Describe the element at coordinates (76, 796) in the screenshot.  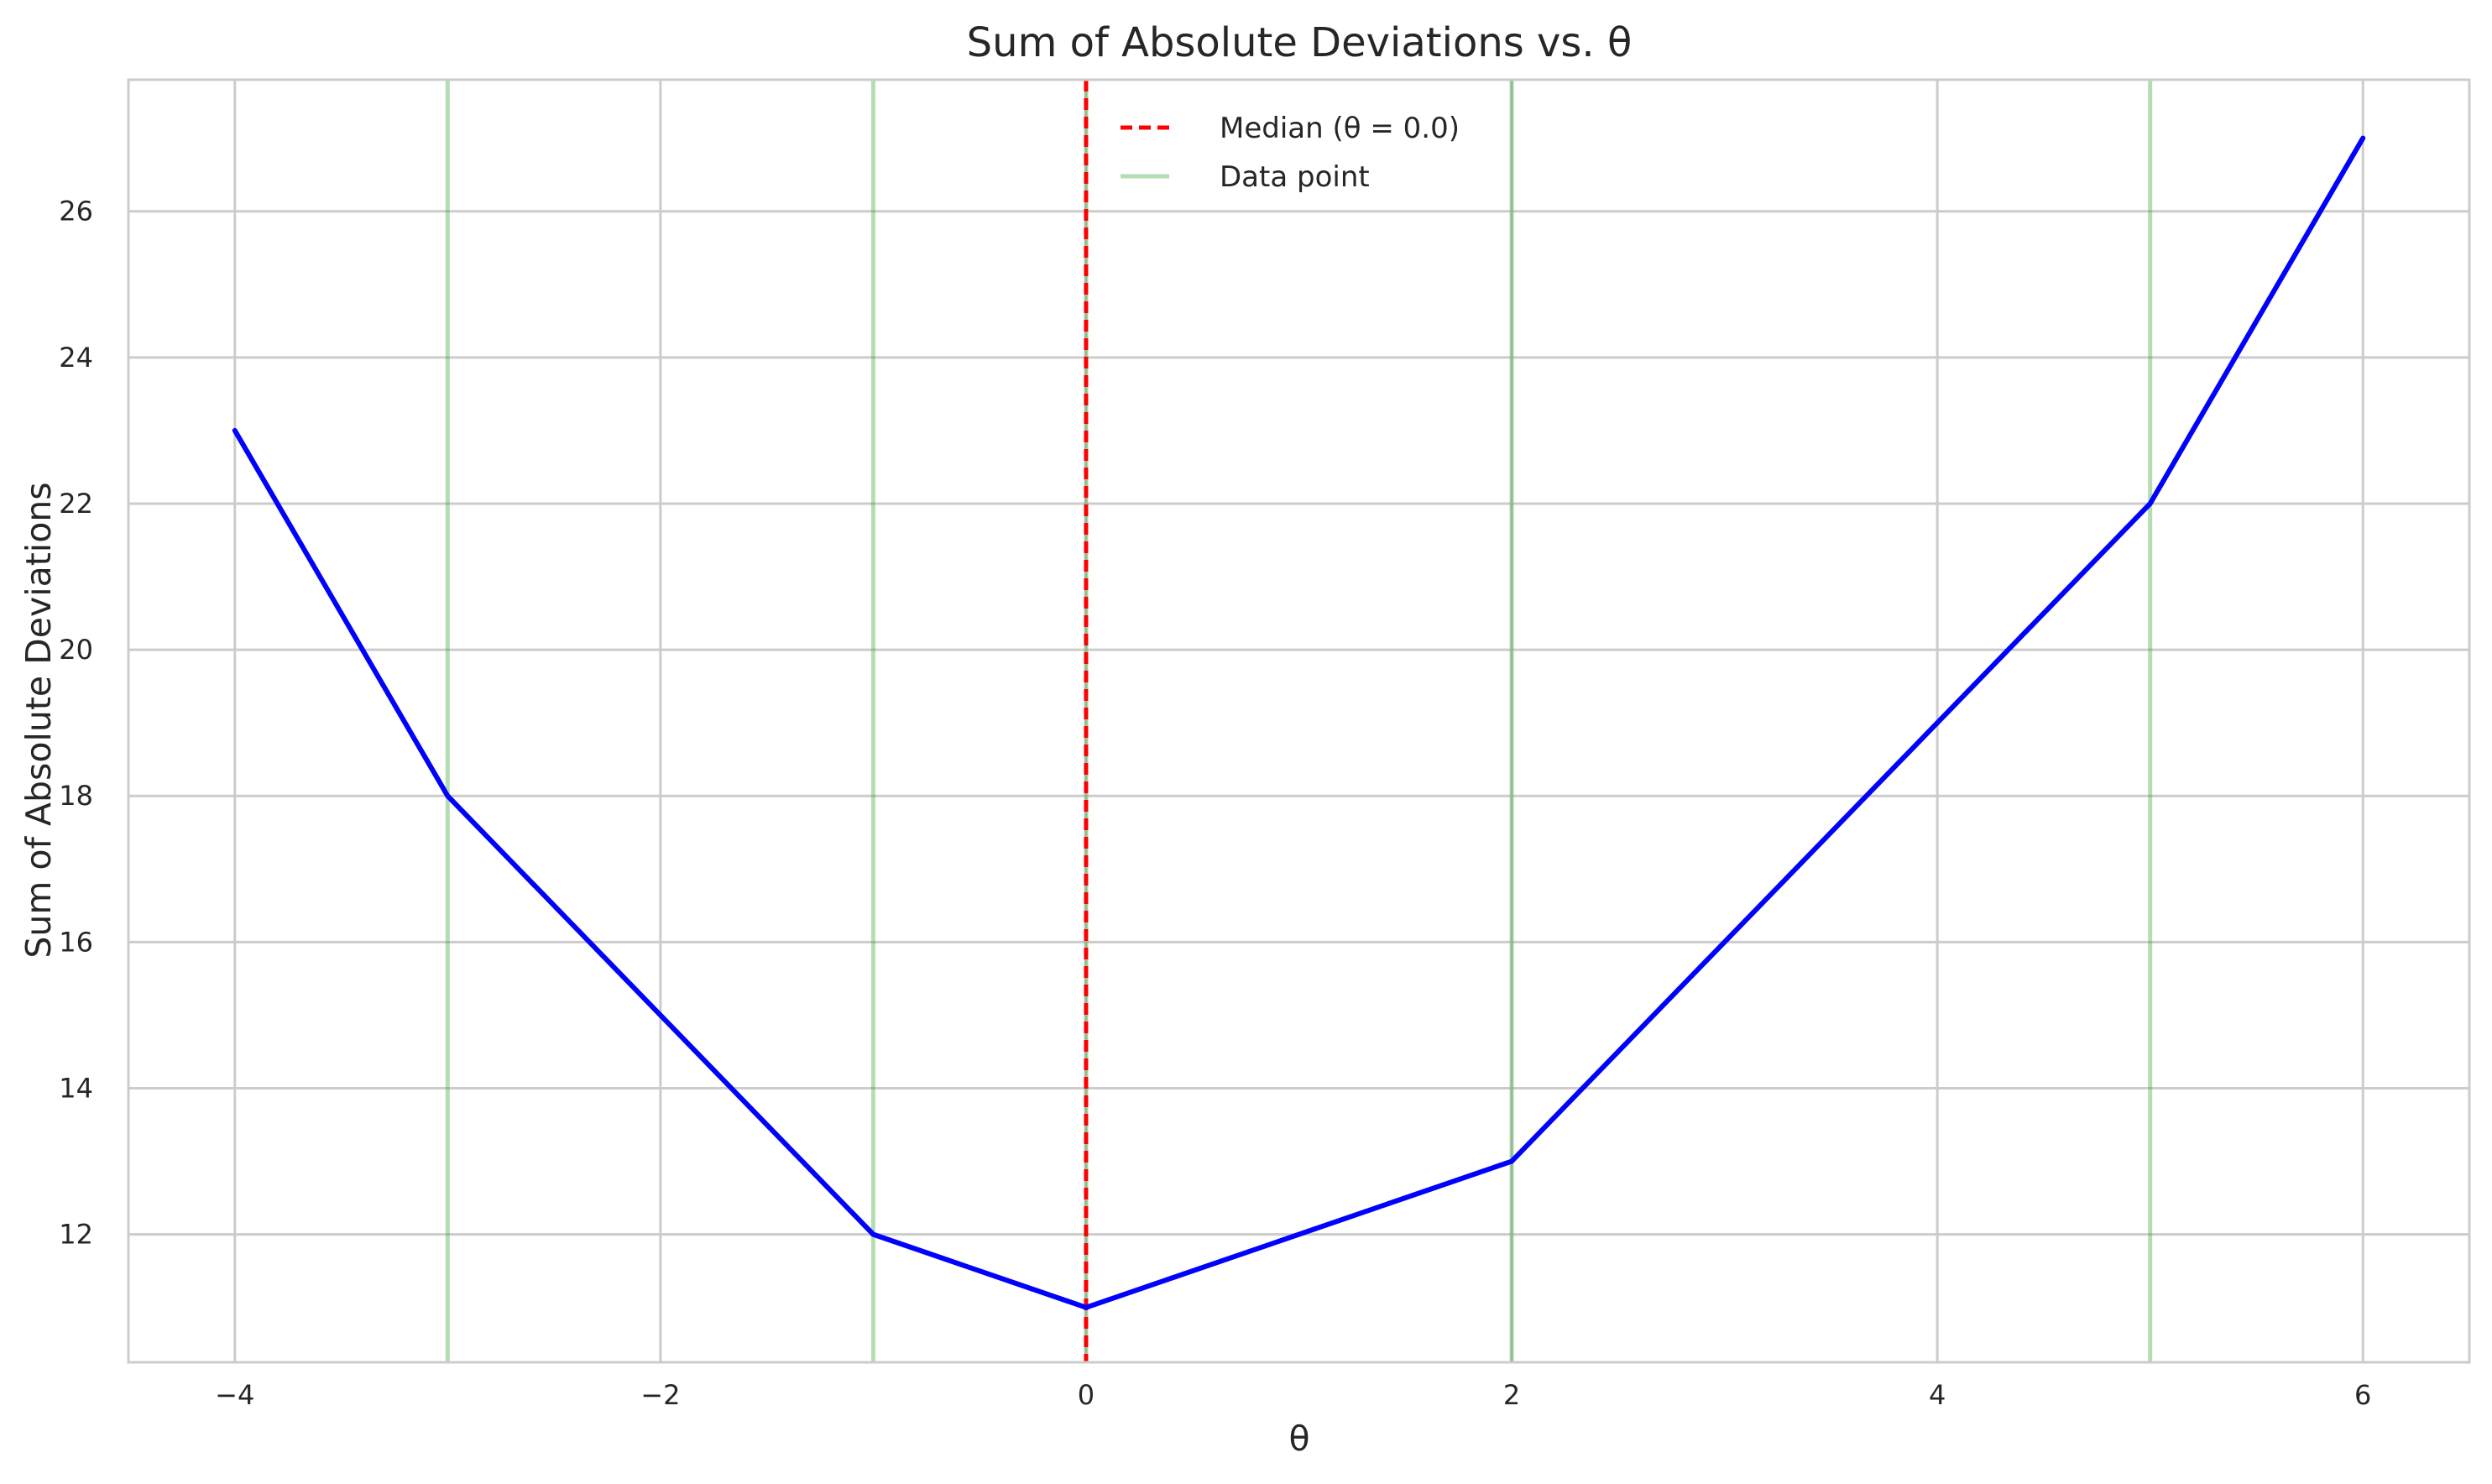
I see `y-tick-label: 18` at that location.